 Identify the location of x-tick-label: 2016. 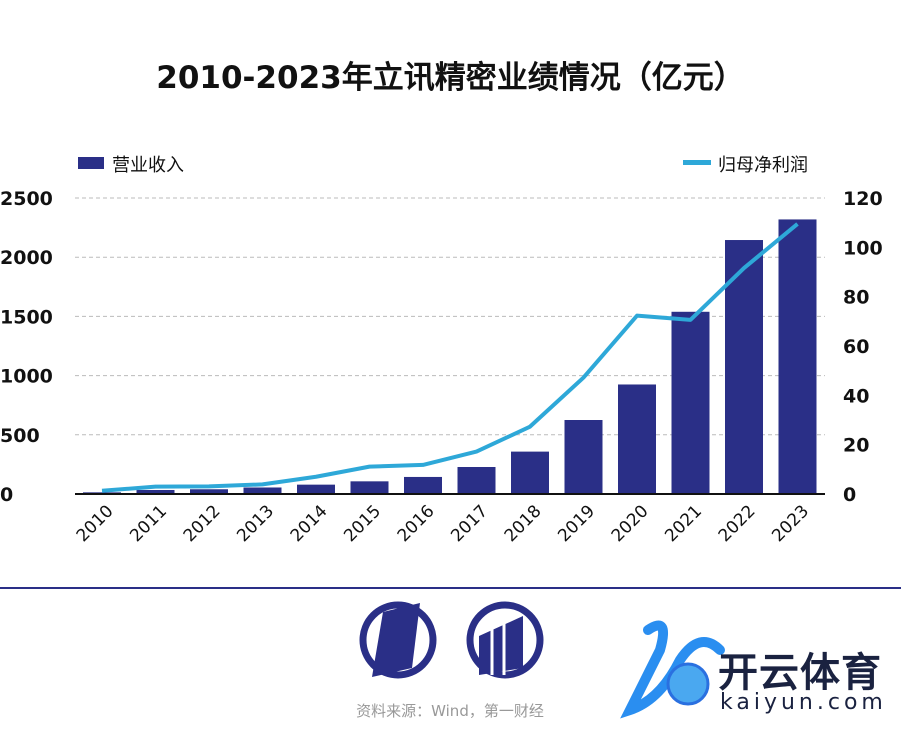
(416, 523).